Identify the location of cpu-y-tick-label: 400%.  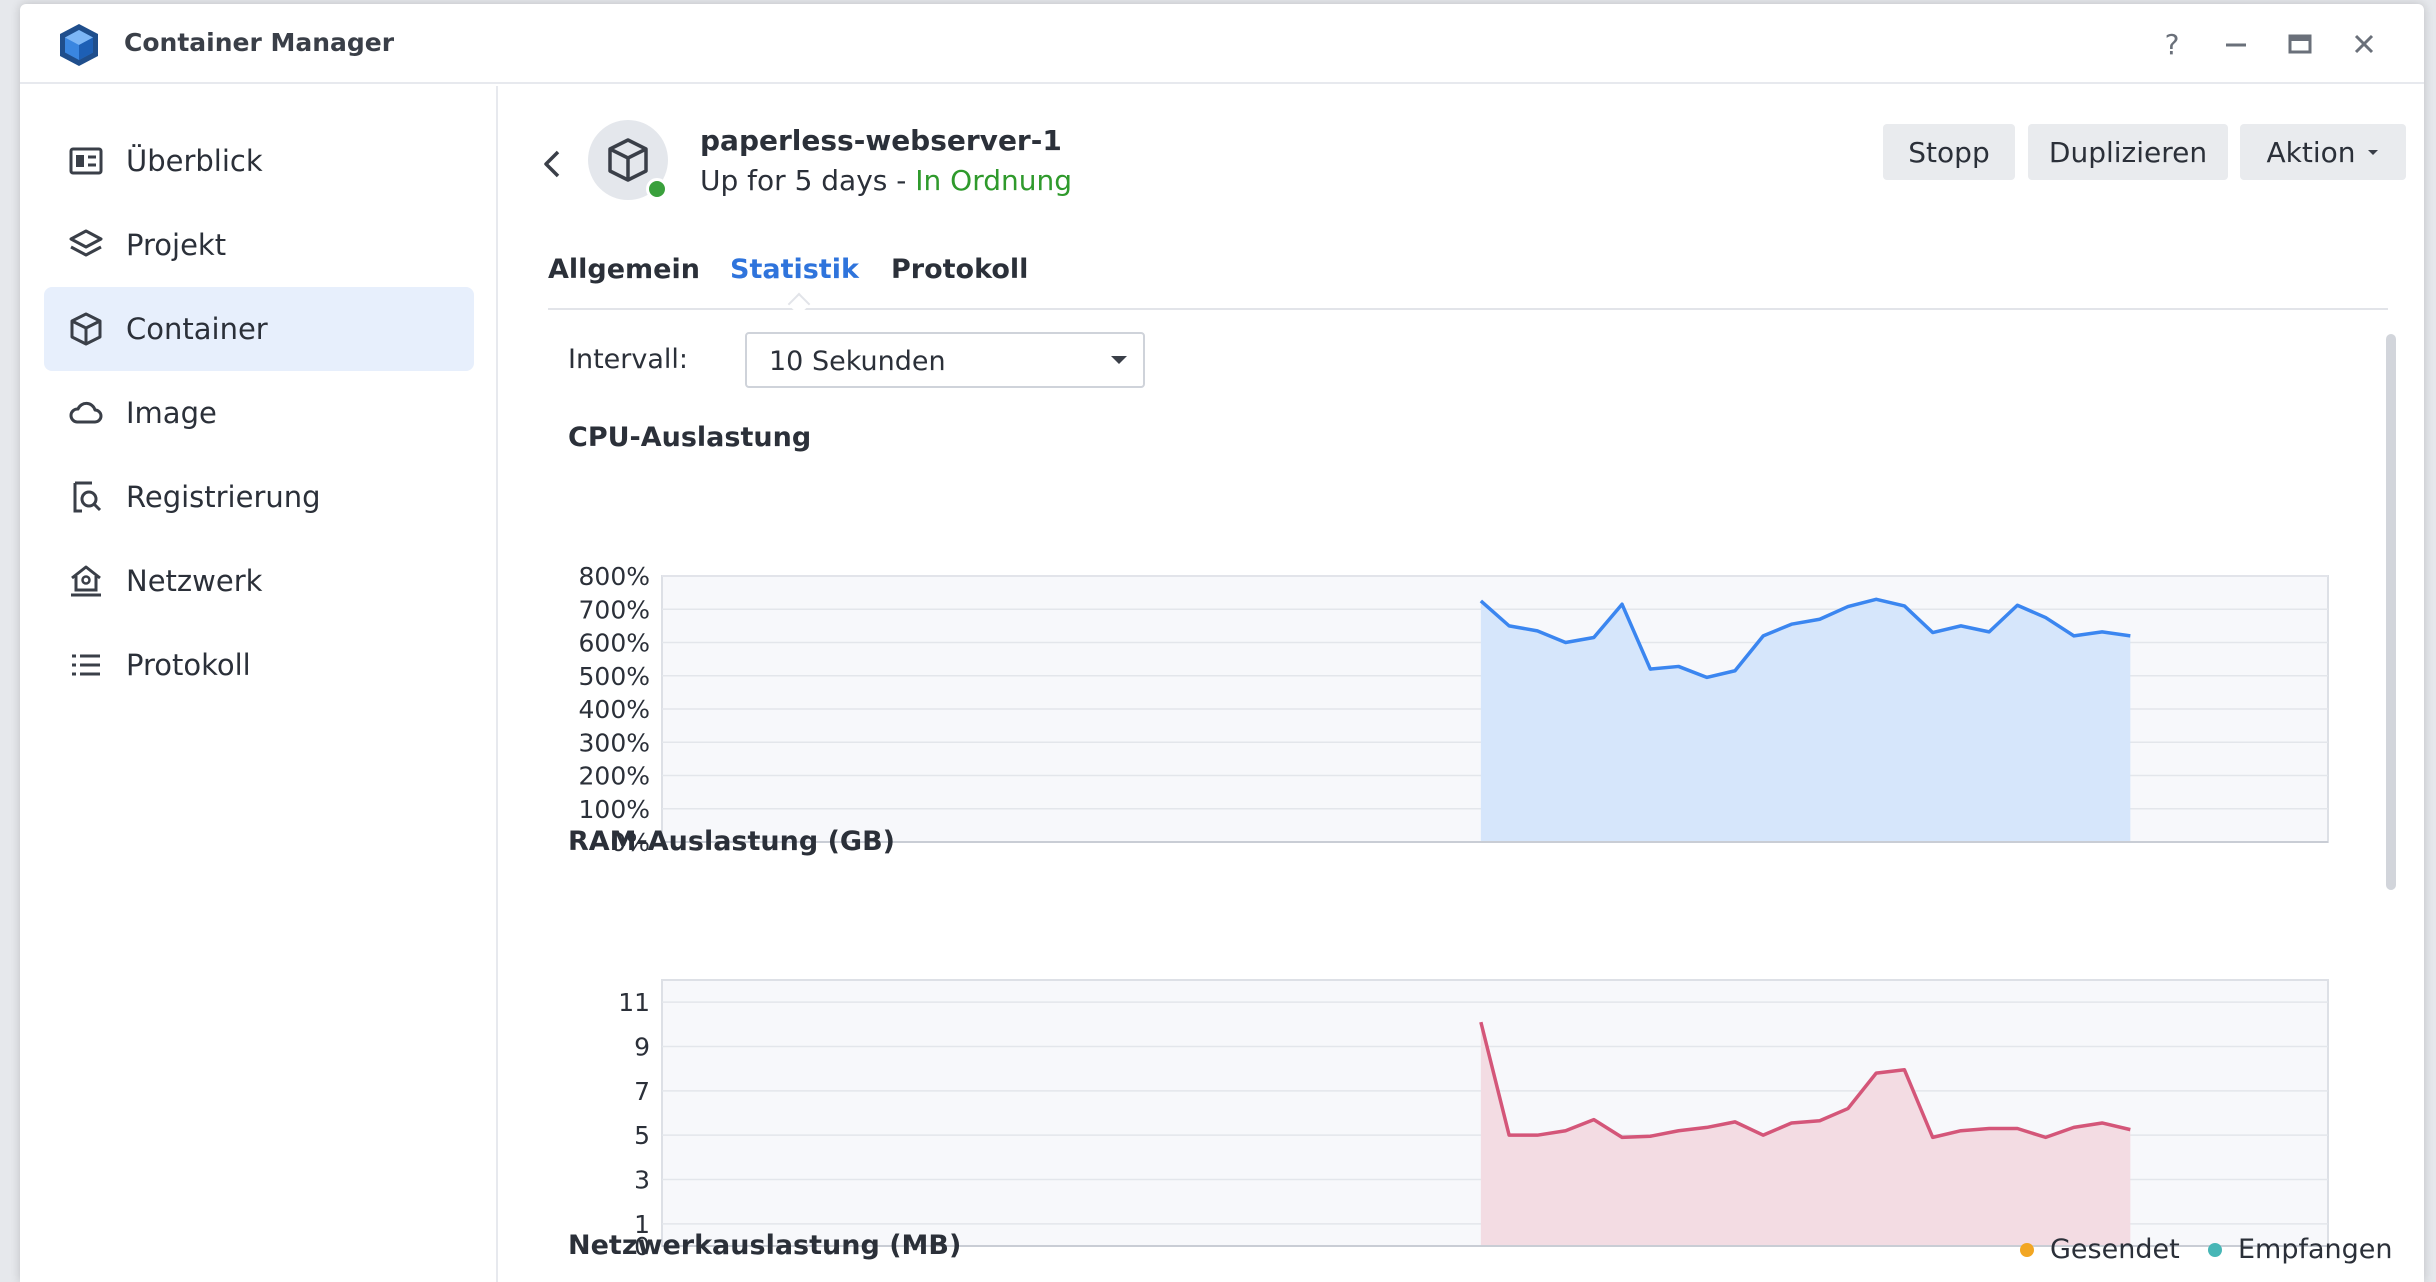
(614, 709).